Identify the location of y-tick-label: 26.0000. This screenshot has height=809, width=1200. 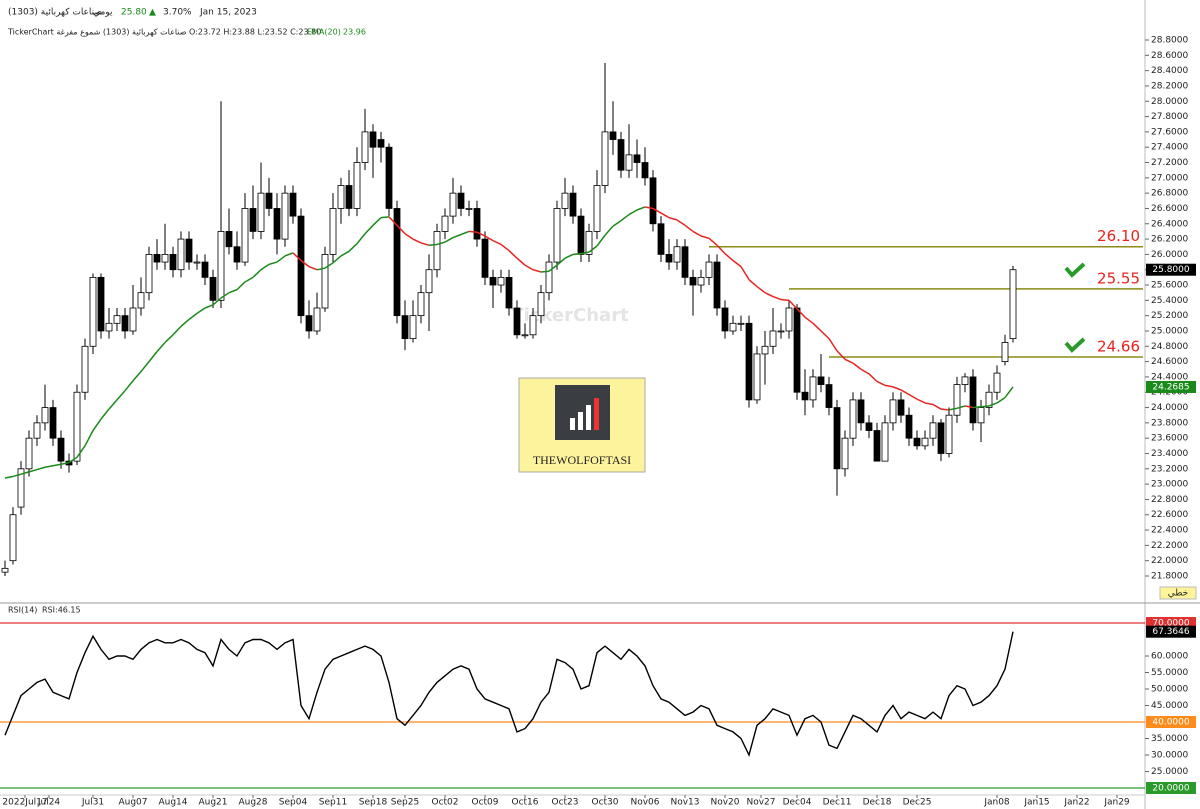
(1169, 255).